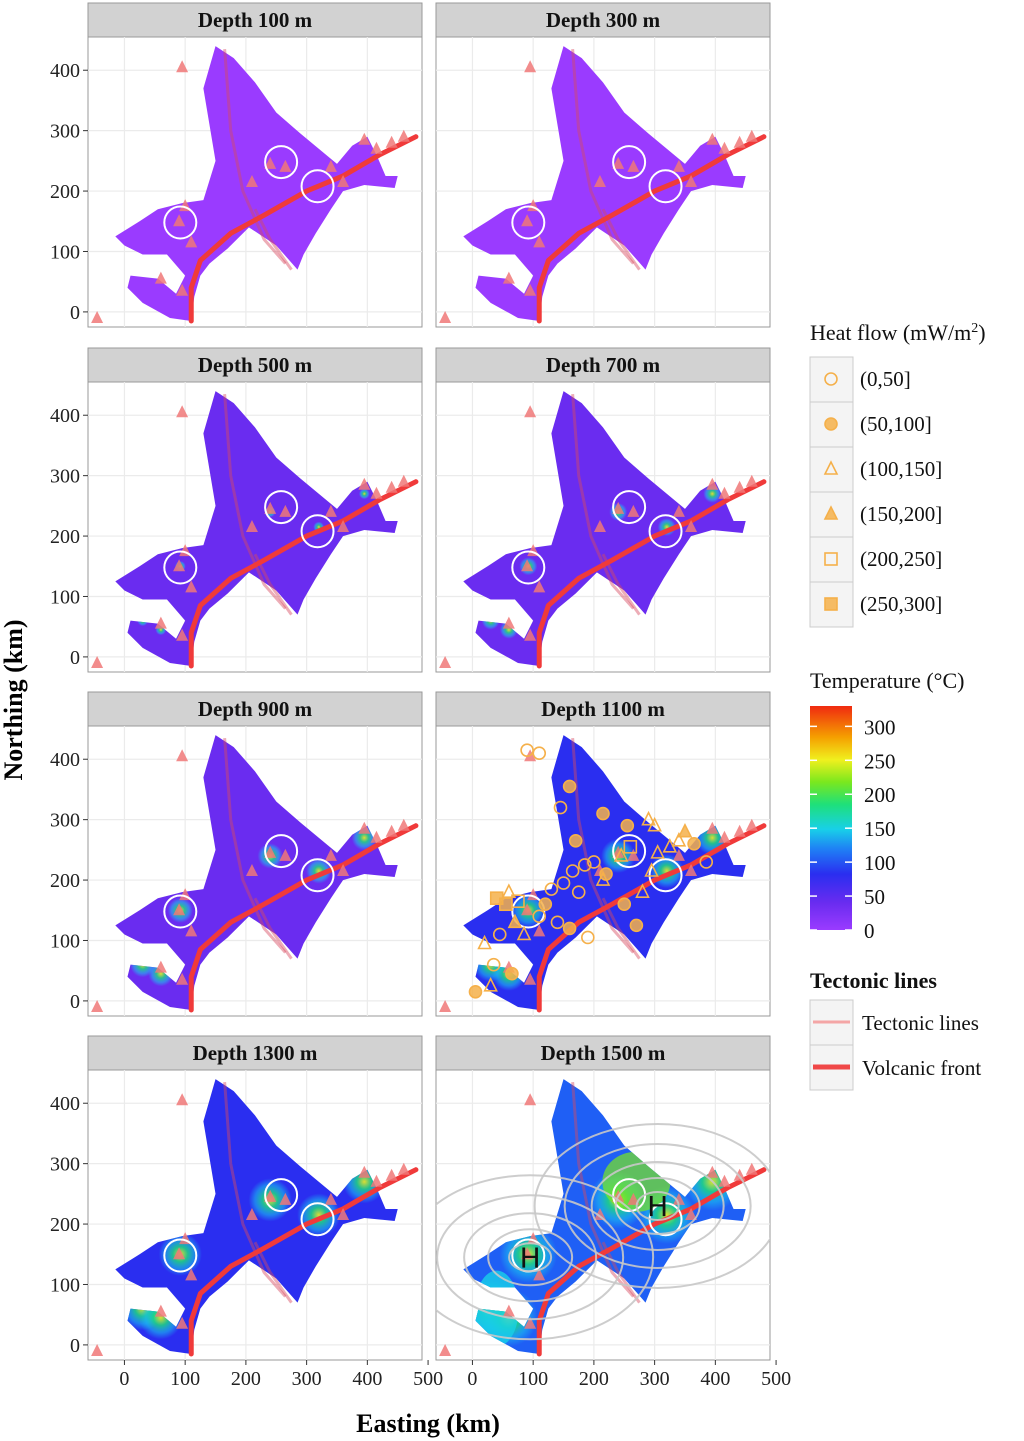 The image size is (1024, 1441). Describe the element at coordinates (831, 818) in the screenshot. I see `temperature-colorbar` at that location.